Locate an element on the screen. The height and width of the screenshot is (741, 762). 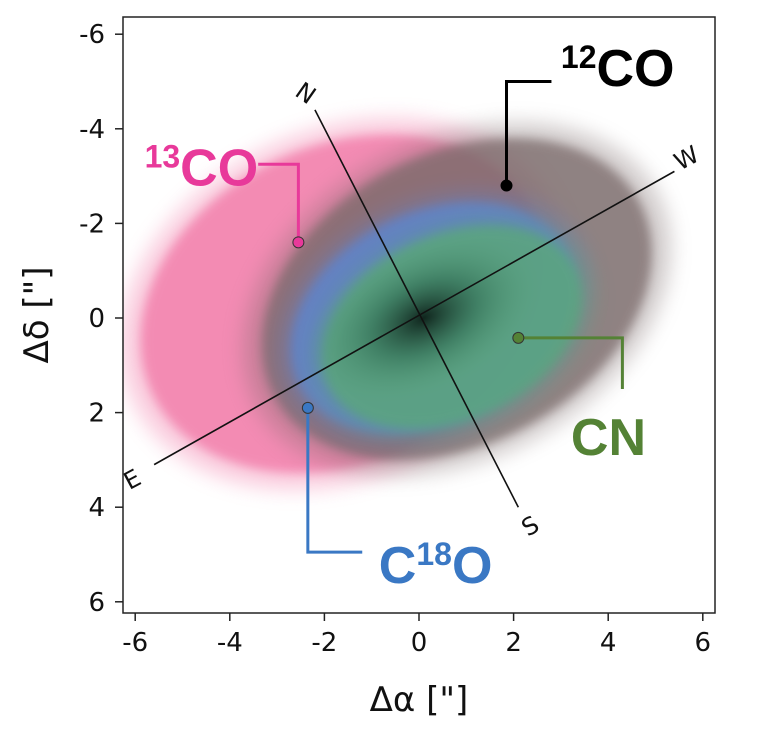
north-south-axis is located at coordinates (417, 308).